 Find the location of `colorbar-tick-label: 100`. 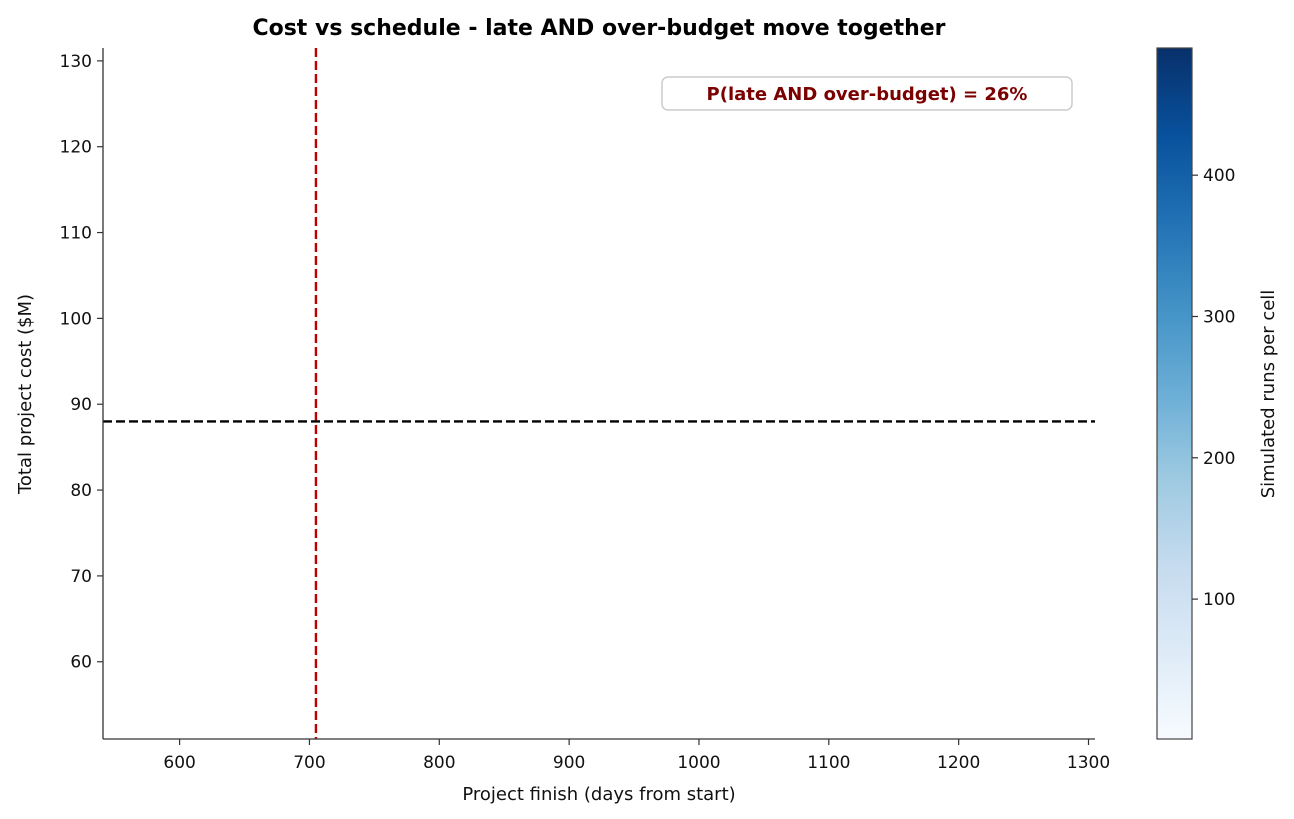

colorbar-tick-label: 100 is located at coordinates (1219, 600).